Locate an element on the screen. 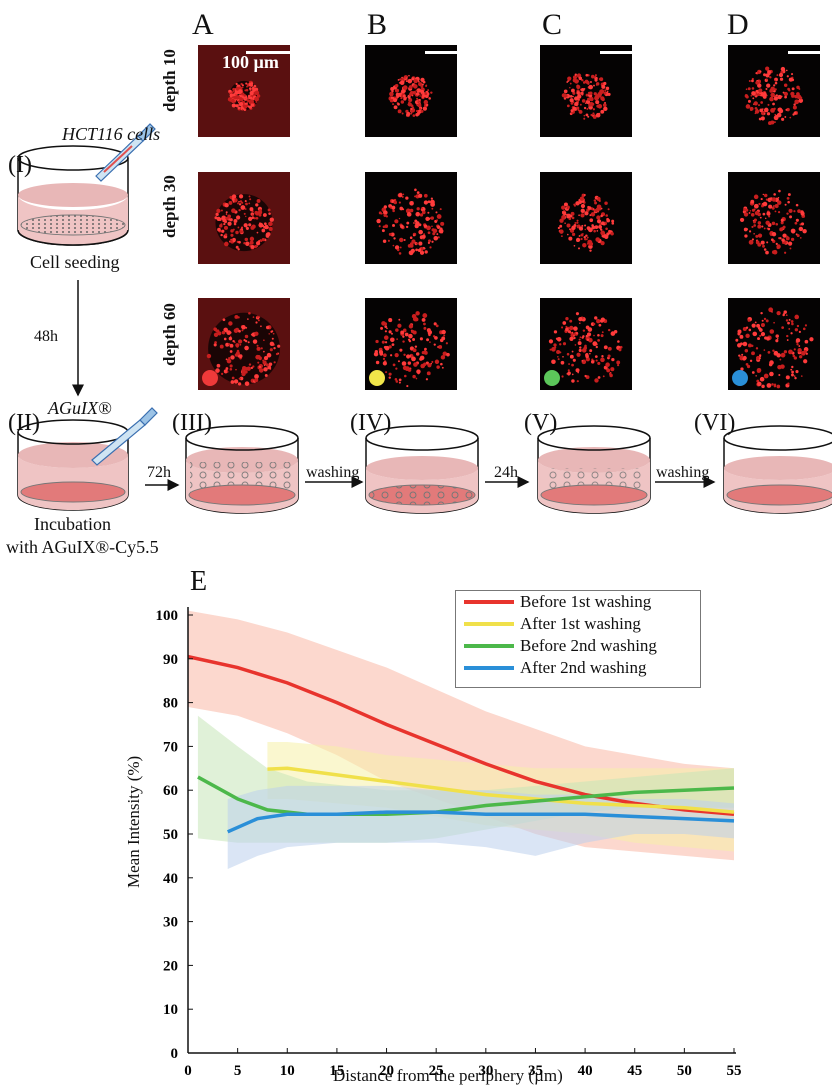 The image size is (832, 1091). micrograph-a-row1 is located at coordinates (244, 91).